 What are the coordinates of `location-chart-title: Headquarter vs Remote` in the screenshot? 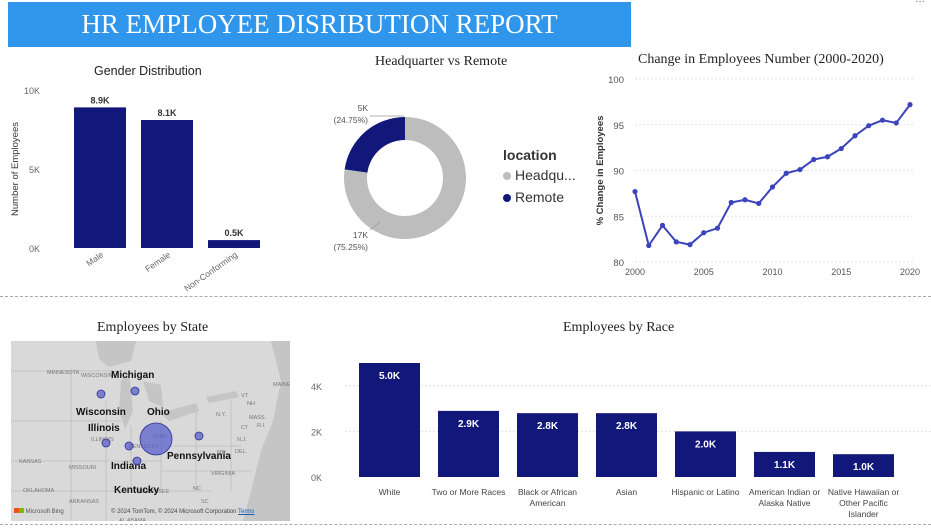 It's located at (441, 61).